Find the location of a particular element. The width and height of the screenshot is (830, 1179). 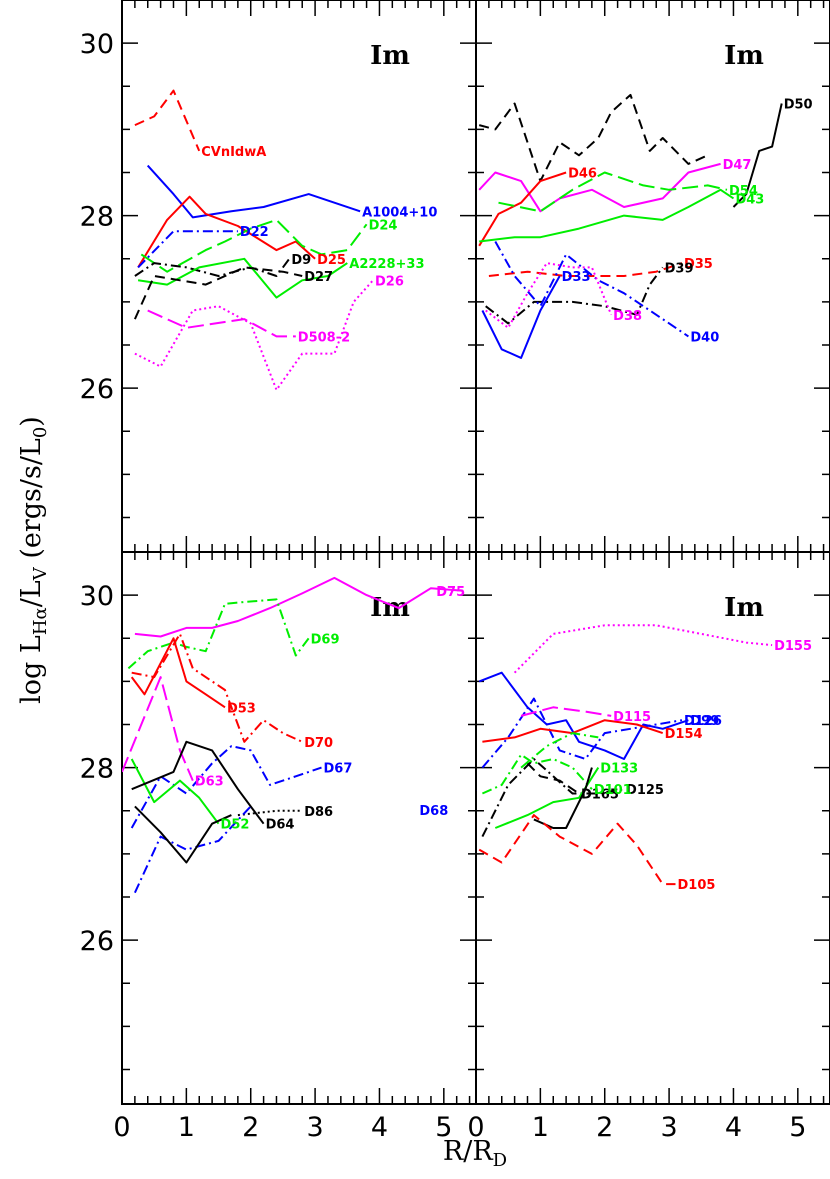

series-line-d53 is located at coordinates (178, 673).